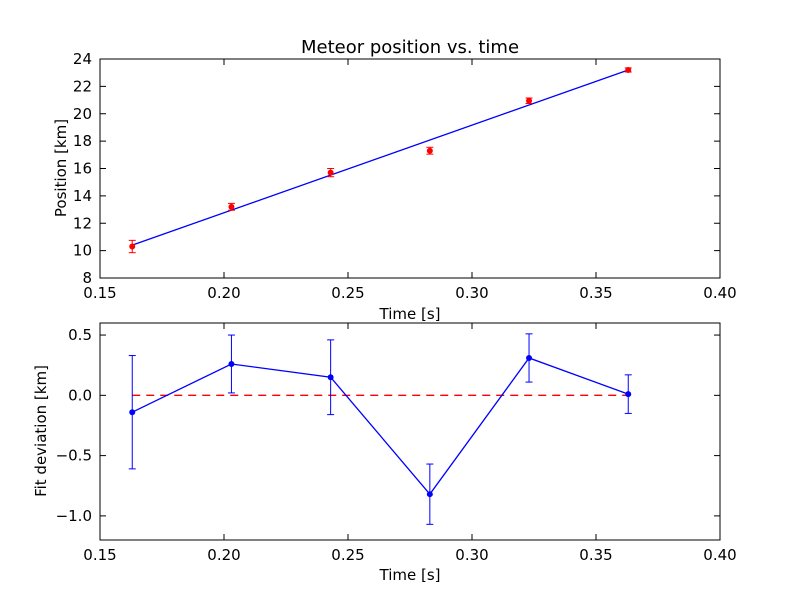 The width and height of the screenshot is (800, 600). Describe the element at coordinates (74, 456) in the screenshot. I see `y-tick-label: −0.5` at that location.